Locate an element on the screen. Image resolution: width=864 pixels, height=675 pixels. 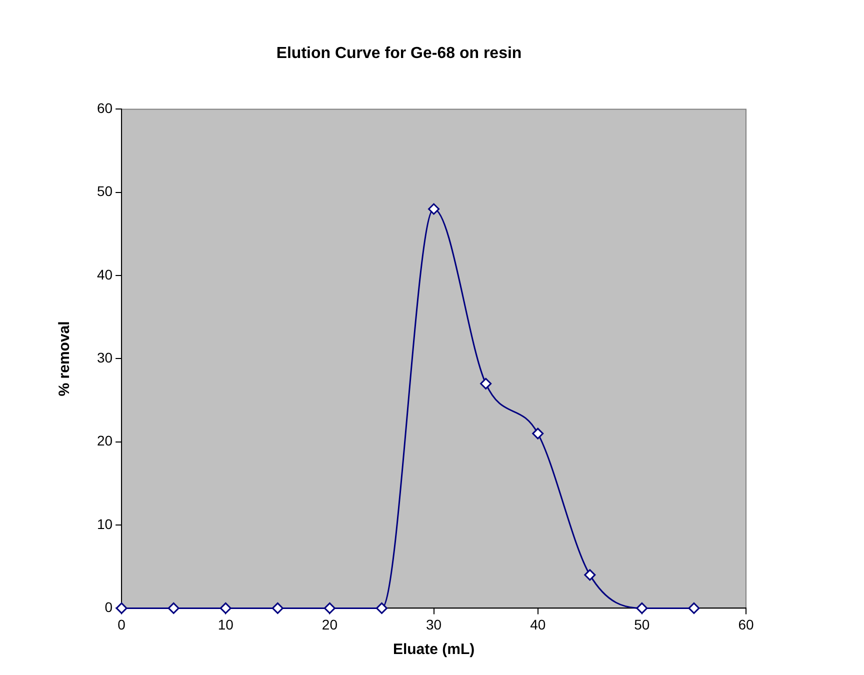
y-axis-title: % removal is located at coordinates (65, 358).